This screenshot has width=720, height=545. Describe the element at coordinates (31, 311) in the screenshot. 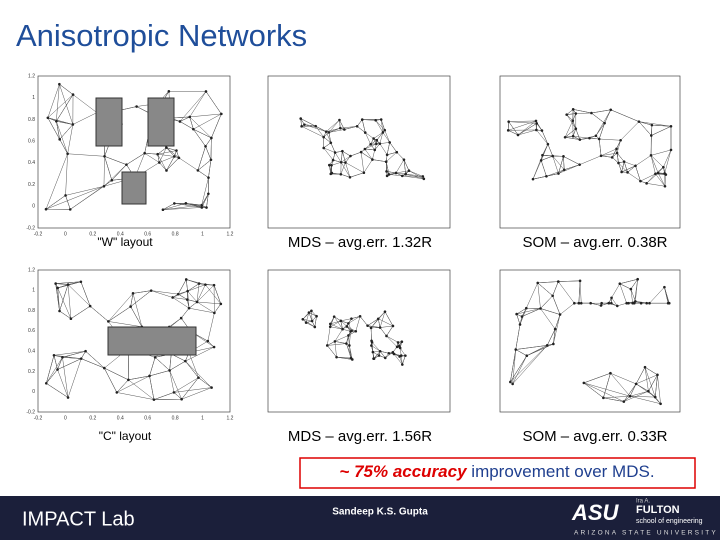

I see `y-tick-label: 0.8` at that location.